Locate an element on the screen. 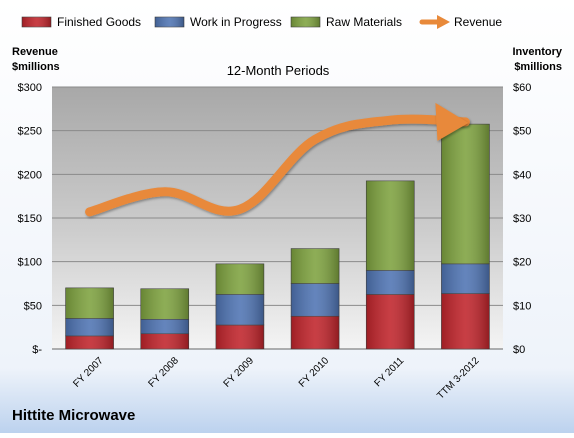 The width and height of the screenshot is (574, 438). legend-item-work-in-progress: Work in Progress is located at coordinates (218, 22).